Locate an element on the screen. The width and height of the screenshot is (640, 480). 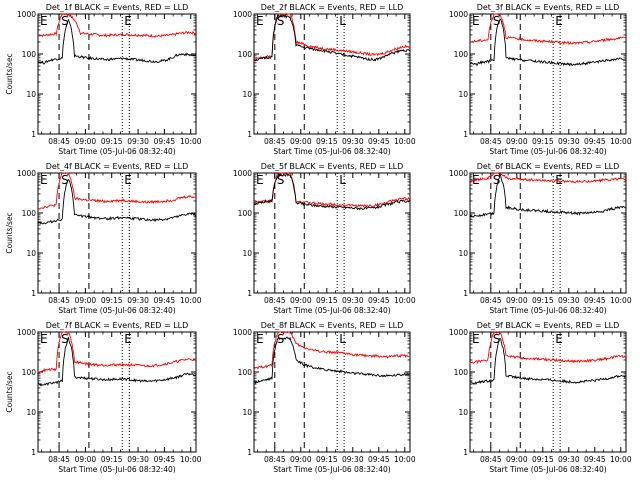
panel-title: Det_2f BLACK = Events, RED = LLD is located at coordinates (332, 7).